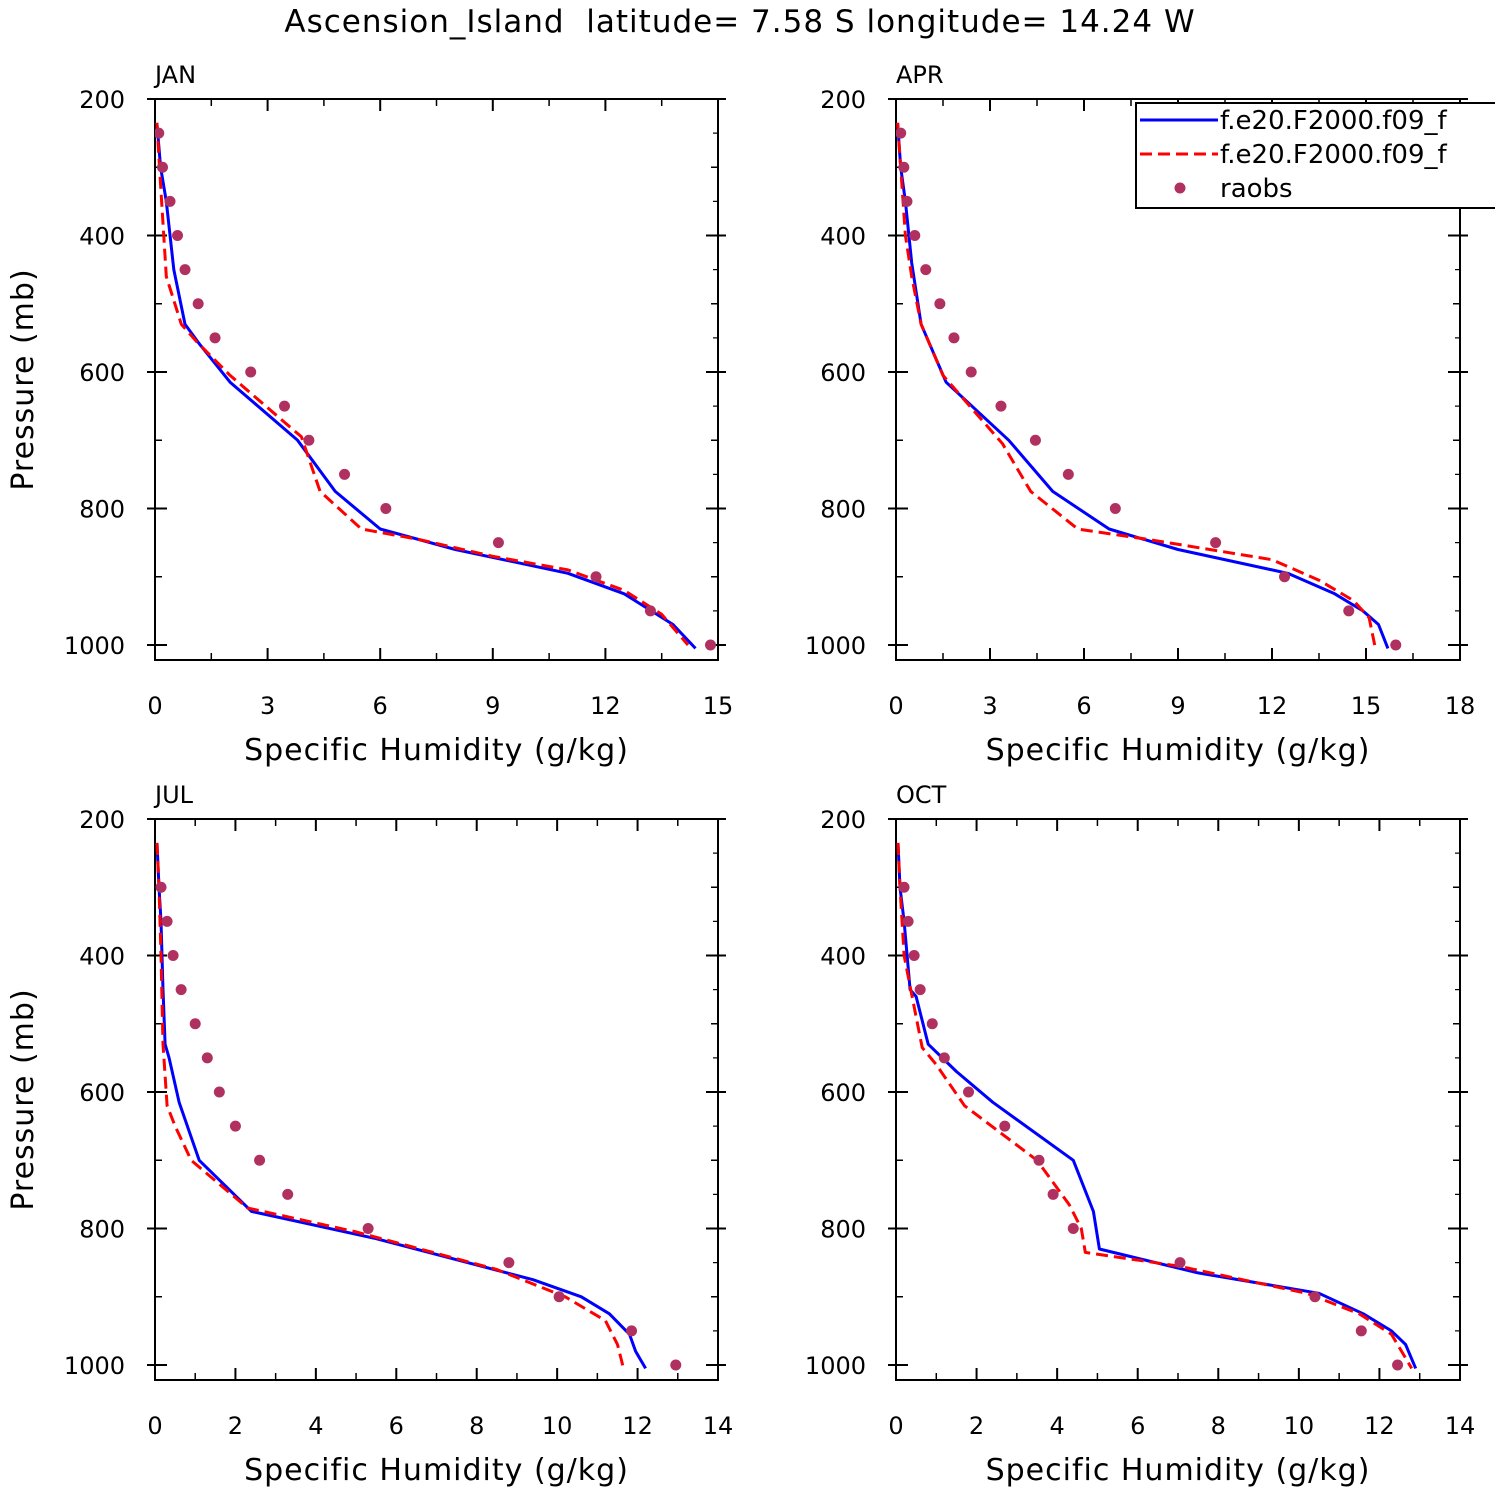 The width and height of the screenshot is (1495, 1493). Describe the element at coordinates (920, 75) in the screenshot. I see `panel-title: APR` at that location.